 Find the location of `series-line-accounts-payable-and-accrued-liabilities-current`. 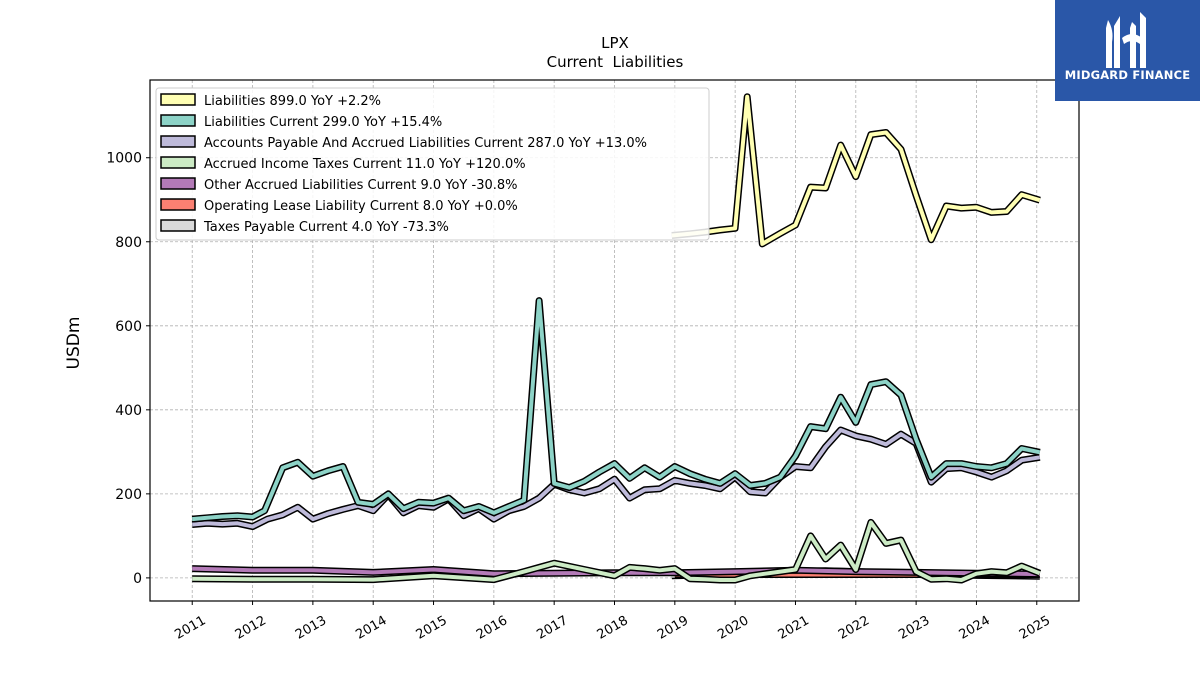

series-line-accounts-payable-and-accrued-liabilities-current is located at coordinates (616, 478).